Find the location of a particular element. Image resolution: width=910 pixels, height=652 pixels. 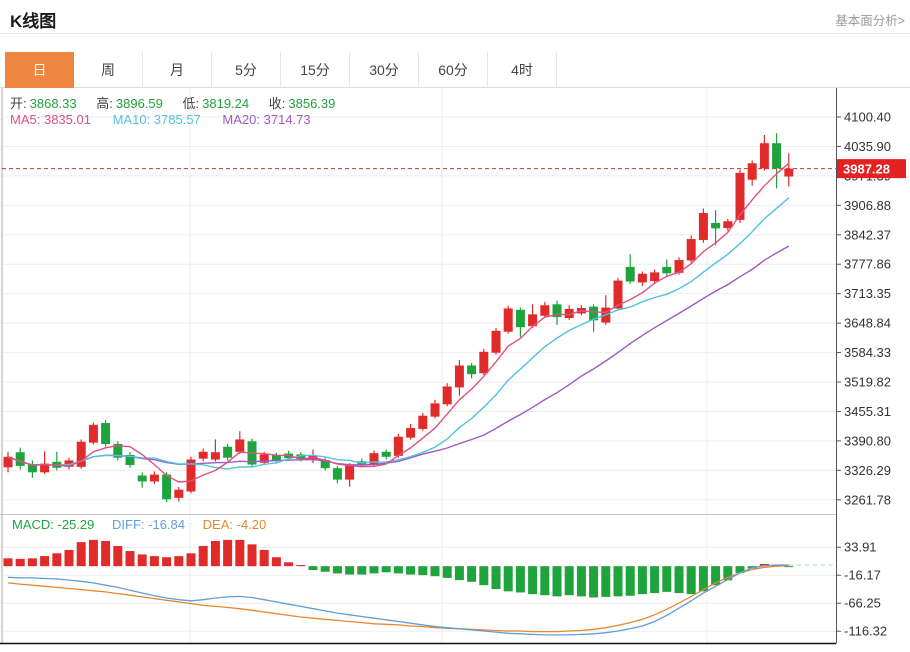

ohlc-legend: 开: 3868.33 高: 3896.59 低: 3819.24 收: 3856.39 is located at coordinates (180, 102).